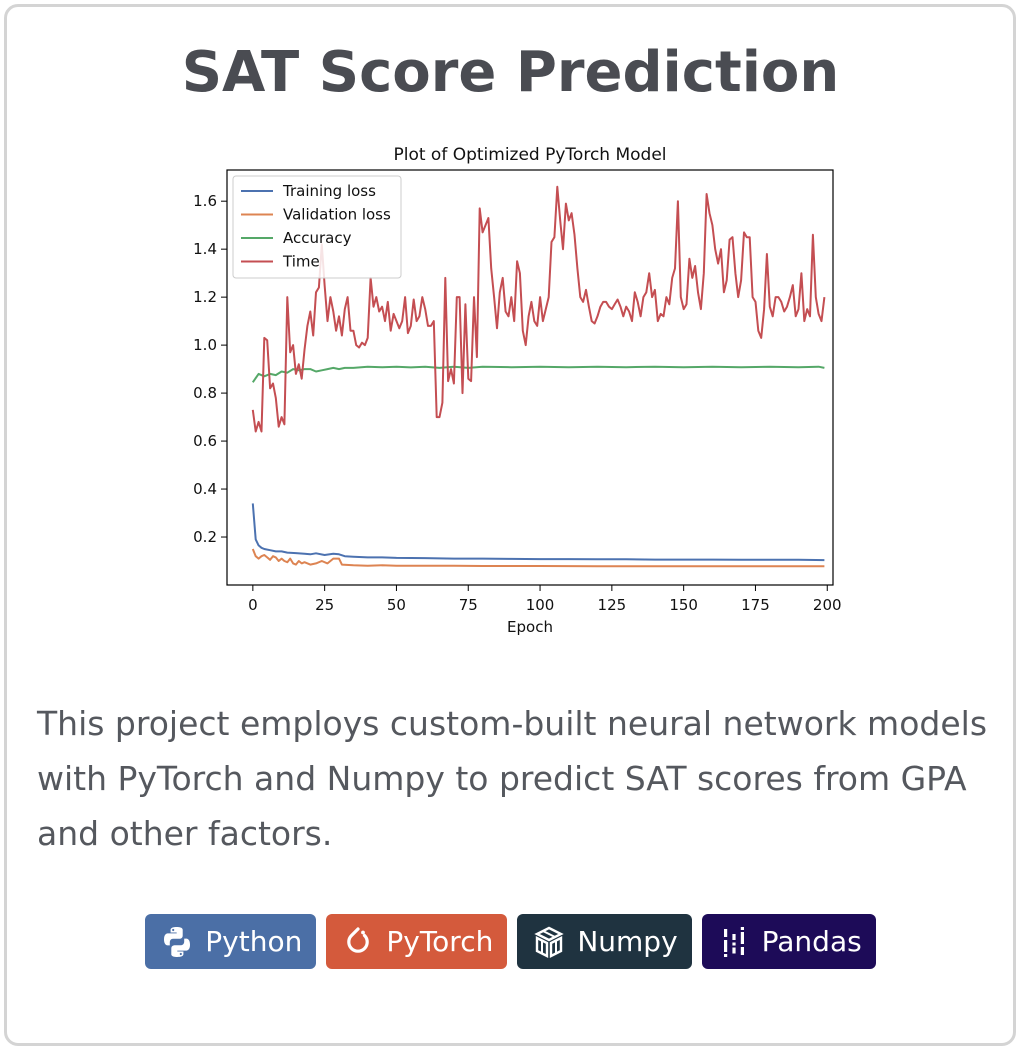 The width and height of the screenshot is (1021, 1052). I want to click on series-line-time, so click(538, 309).